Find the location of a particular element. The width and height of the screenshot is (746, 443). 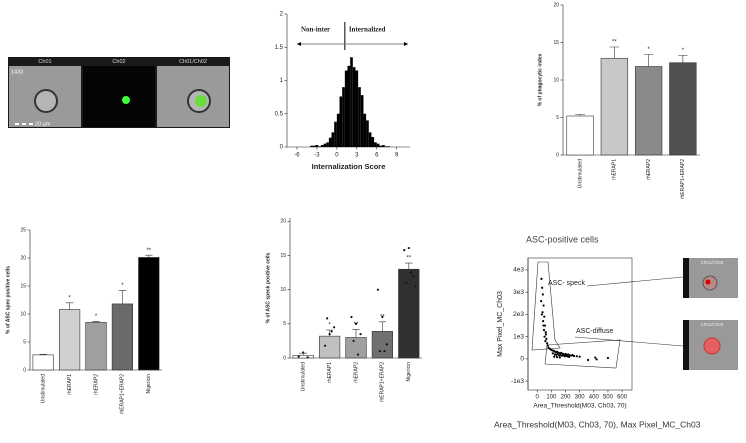

y-axis-label: % of ASC spec positive cells is located at coordinates (8, 300).